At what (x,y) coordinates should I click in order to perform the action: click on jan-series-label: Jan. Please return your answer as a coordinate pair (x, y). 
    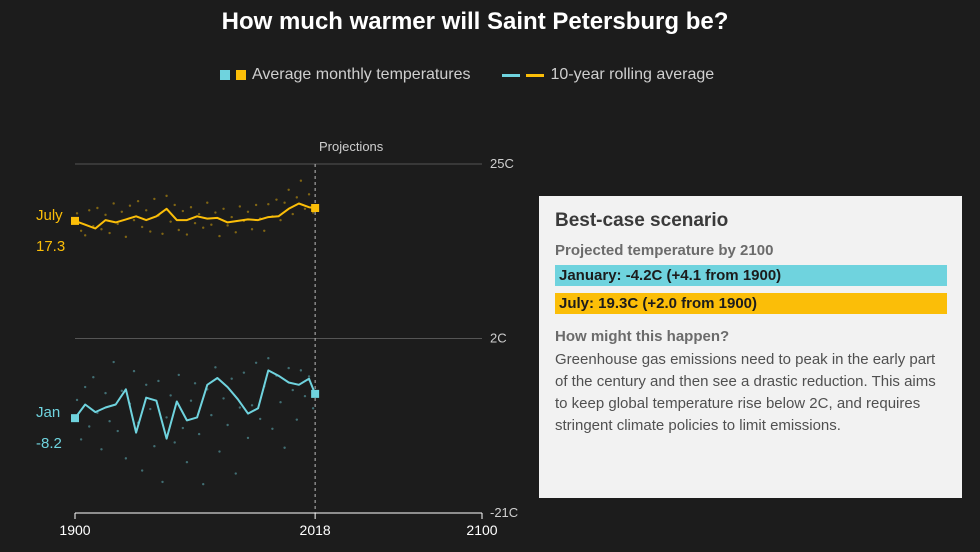
    Looking at the image, I should click on (48, 412).